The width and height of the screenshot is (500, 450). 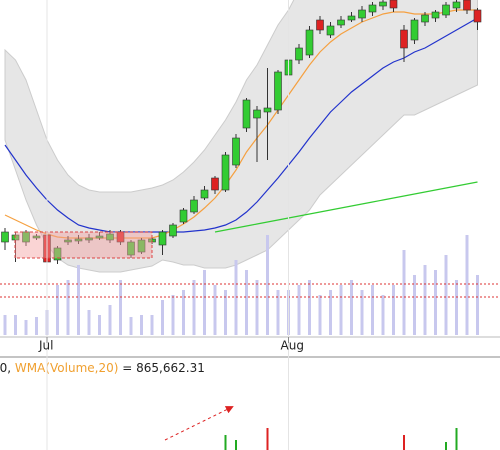 I want to click on indicator-name: WMA(Volume,20), so click(x=67, y=368).